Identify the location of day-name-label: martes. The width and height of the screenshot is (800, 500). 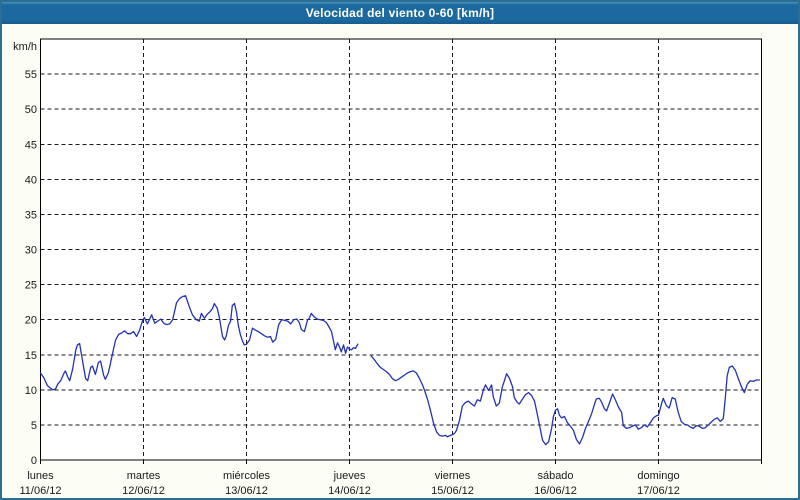
(144, 476).